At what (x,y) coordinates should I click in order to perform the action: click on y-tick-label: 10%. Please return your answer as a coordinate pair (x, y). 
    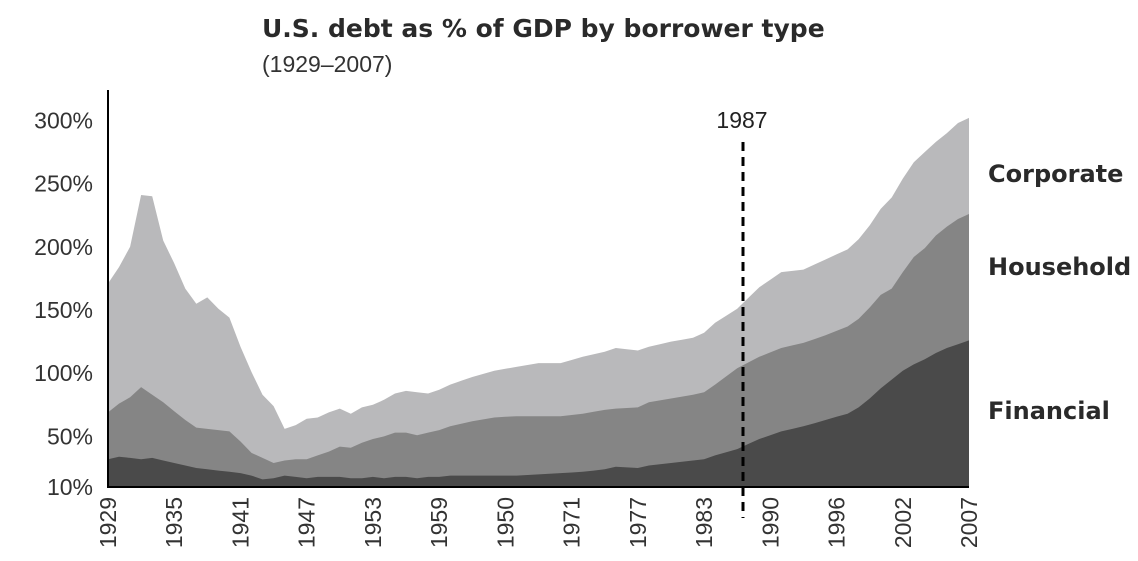
    Looking at the image, I should click on (70, 487).